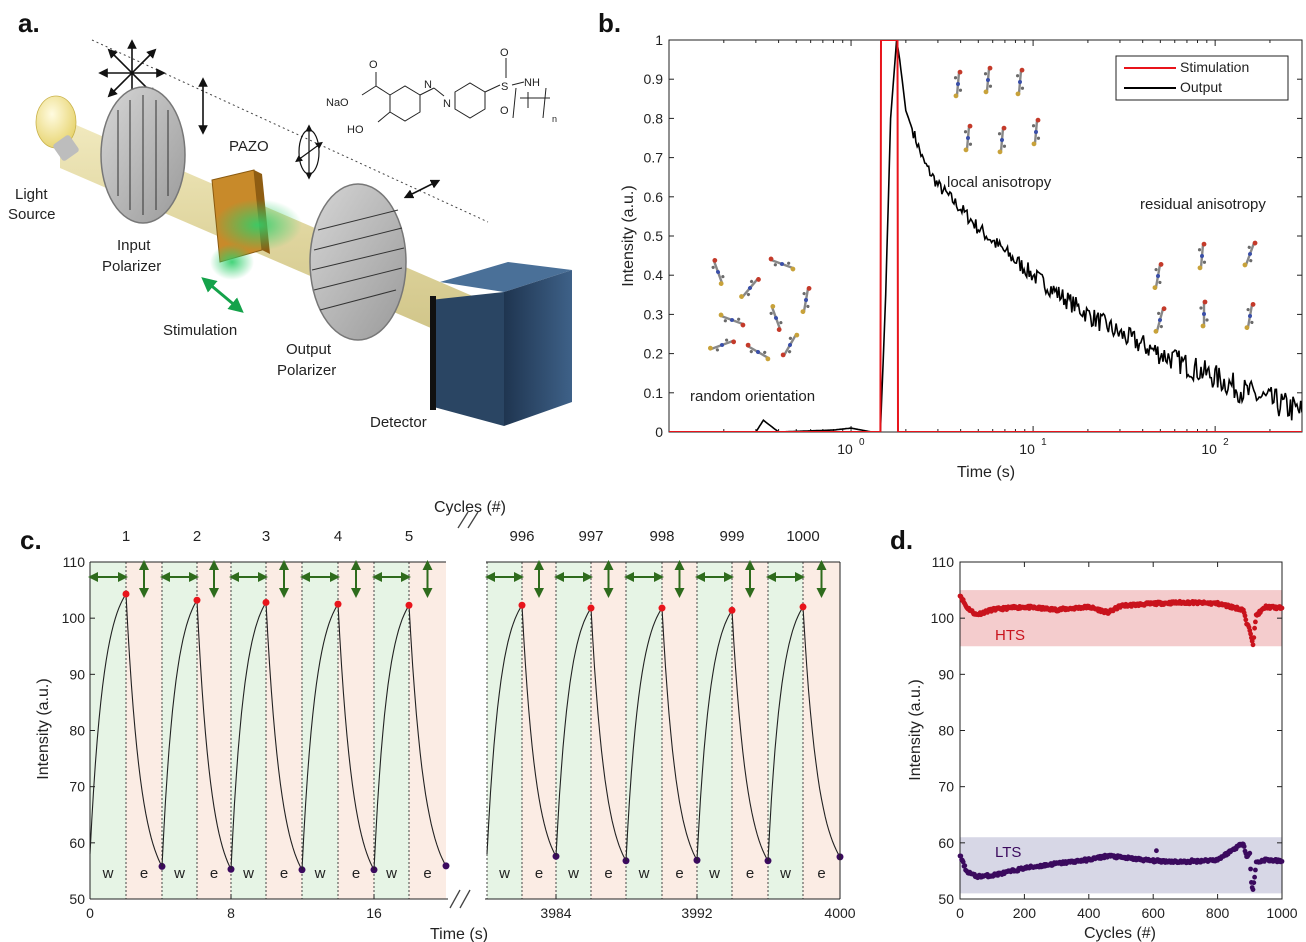 The image size is (1306, 942). I want to click on c-xtick-label: 0, so click(90, 913).